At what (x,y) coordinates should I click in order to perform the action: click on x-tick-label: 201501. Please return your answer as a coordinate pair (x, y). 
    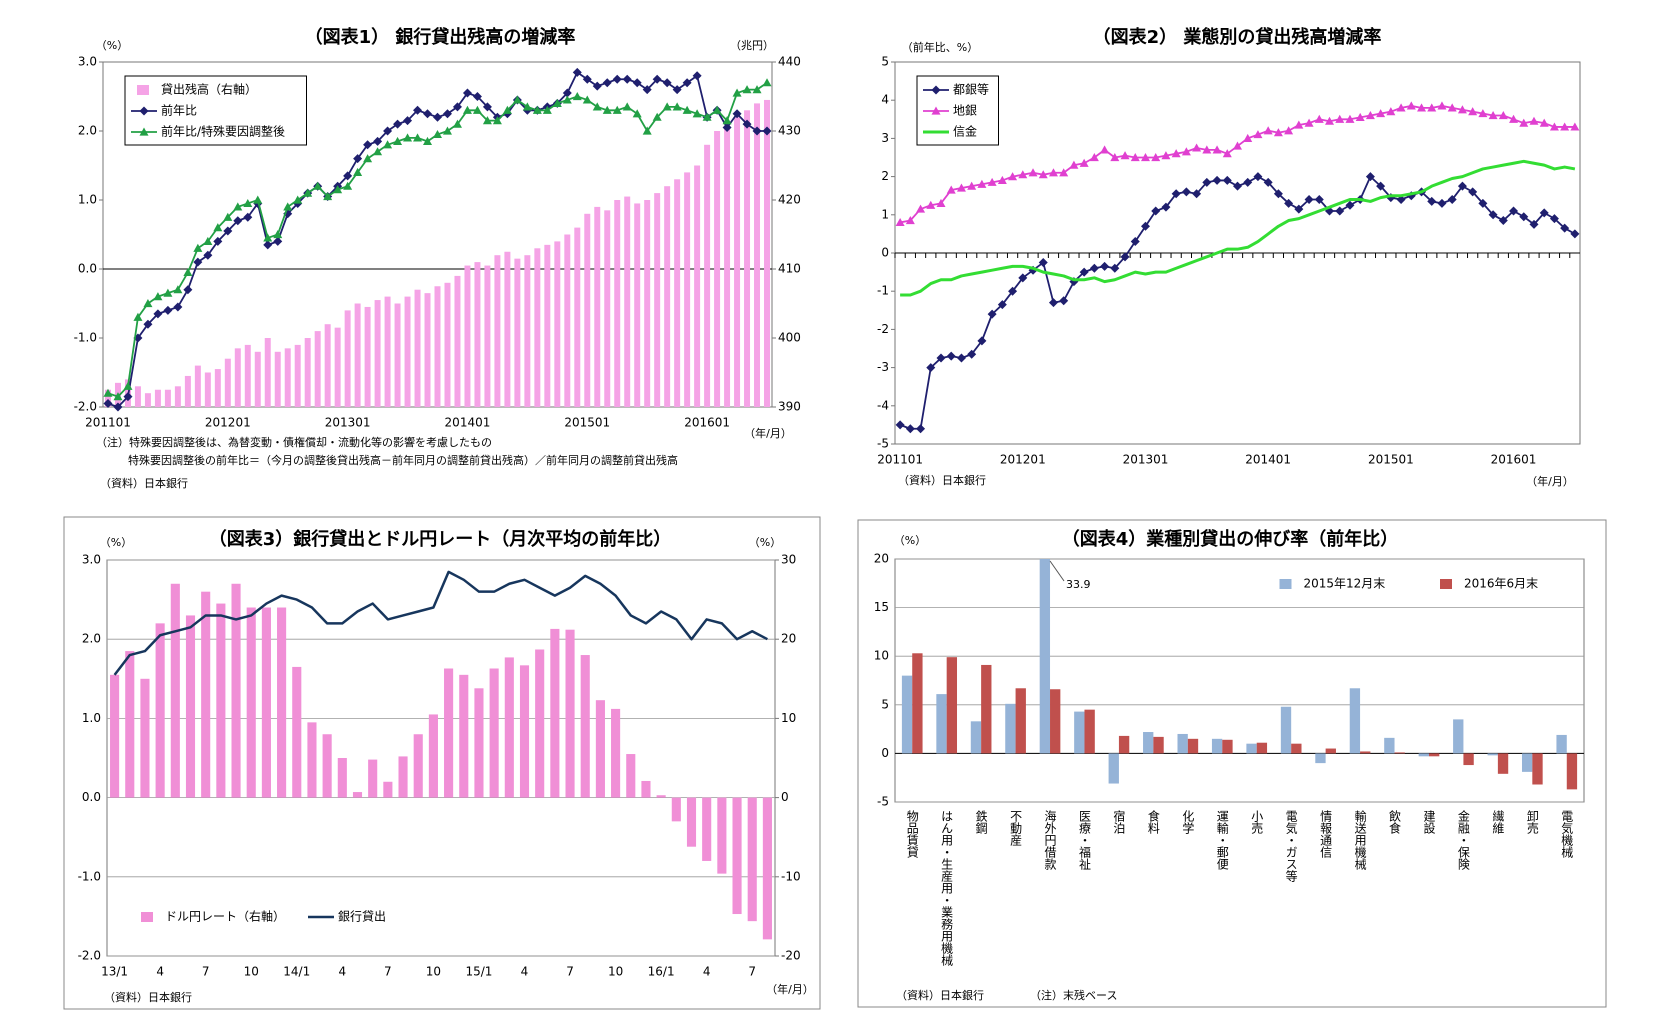
    Looking at the image, I should click on (587, 423).